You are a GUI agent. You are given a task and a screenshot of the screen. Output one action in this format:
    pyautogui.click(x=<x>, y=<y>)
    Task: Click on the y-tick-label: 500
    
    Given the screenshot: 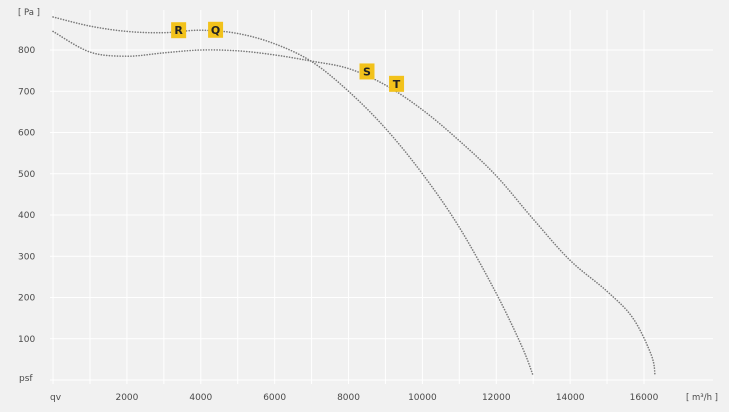 What is the action you would take?
    pyautogui.click(x=26, y=175)
    